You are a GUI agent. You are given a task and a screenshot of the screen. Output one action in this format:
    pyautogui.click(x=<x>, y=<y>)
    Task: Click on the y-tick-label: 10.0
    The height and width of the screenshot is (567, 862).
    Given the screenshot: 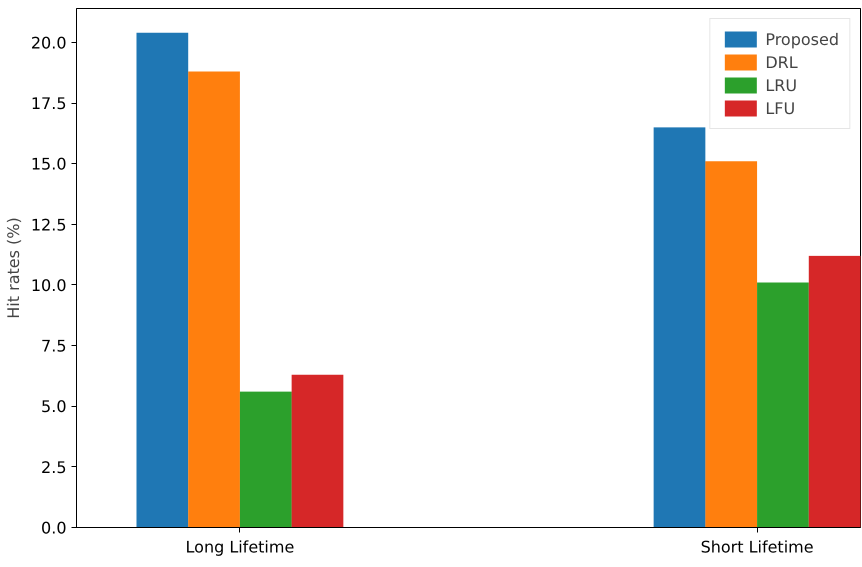 What is the action you would take?
    pyautogui.click(x=48, y=285)
    